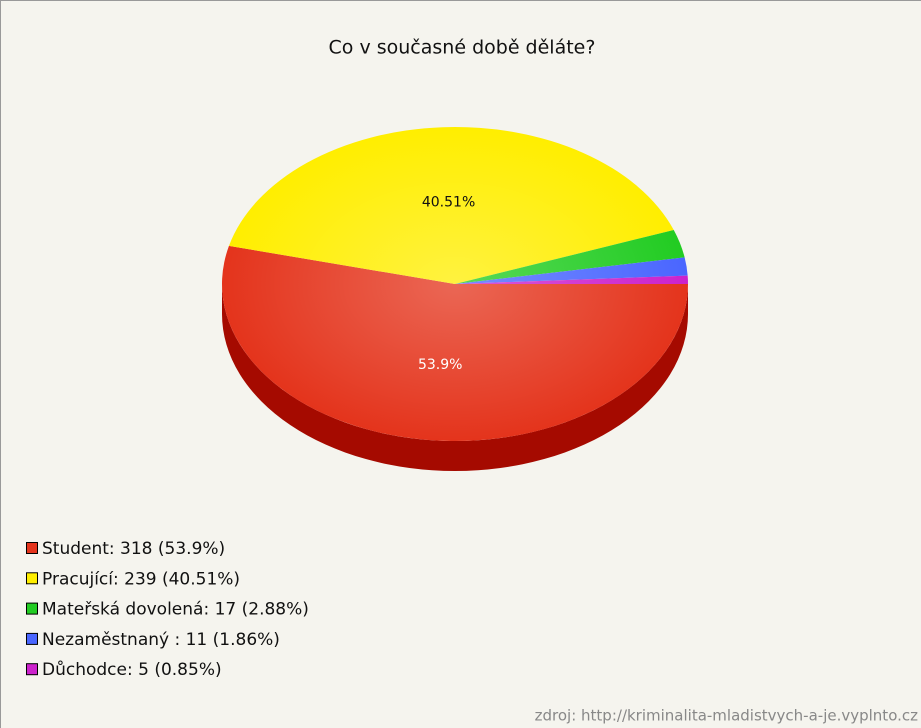  Describe the element at coordinates (141, 579) in the screenshot. I see `legend-label: Pracující: 239 (40.51%)` at that location.